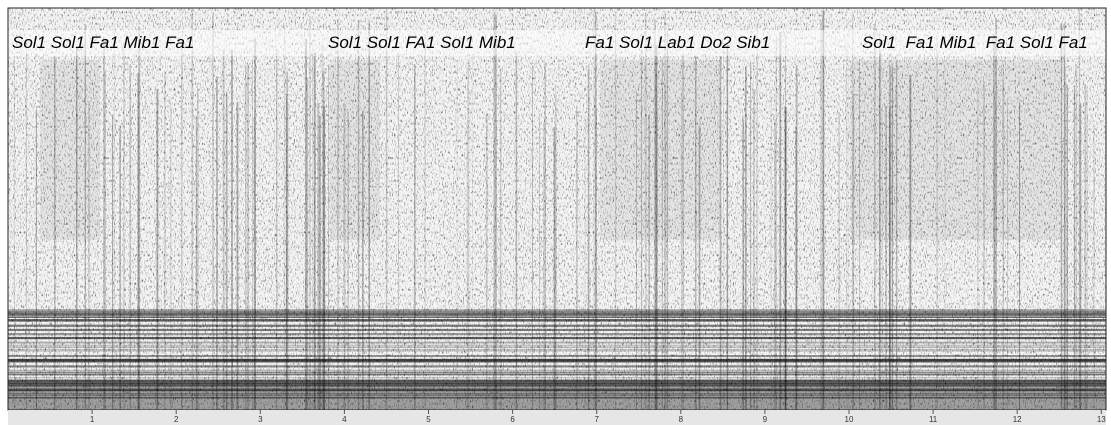 This screenshot has height=425, width=1111. What do you see at coordinates (933, 419) in the screenshot?
I see `tick-label: 11` at bounding box center [933, 419].